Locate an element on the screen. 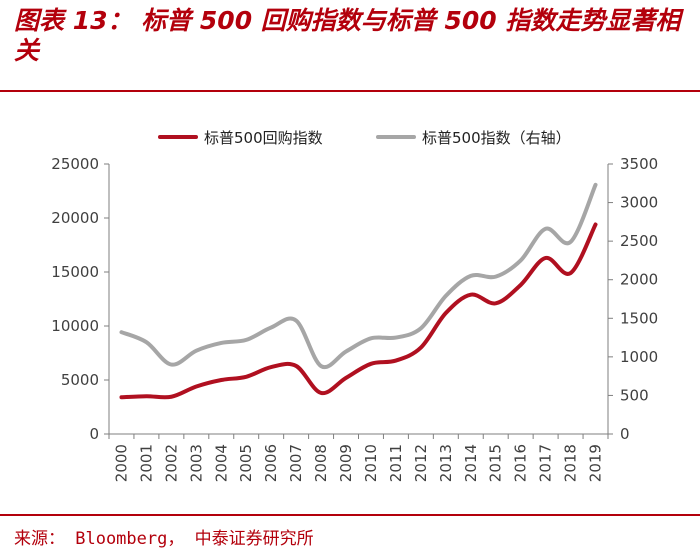 The image size is (700, 552). page-title: 图表 13： 标普 500 回购指数与标普 500 指数走势显著相关 is located at coordinates (347, 35).